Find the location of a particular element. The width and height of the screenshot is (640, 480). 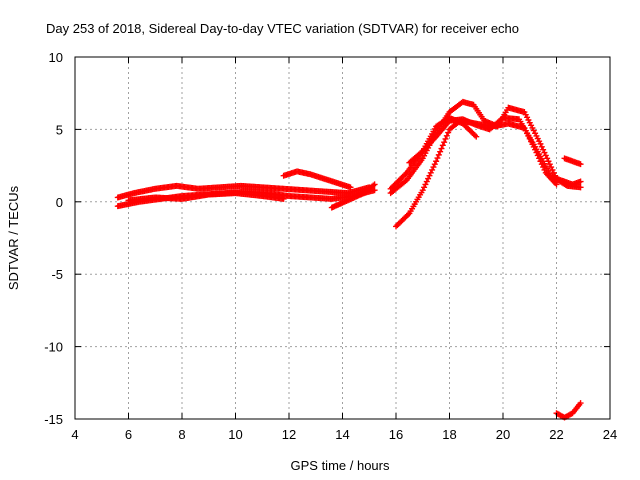

x-tick-label: 20 is located at coordinates (503, 434).